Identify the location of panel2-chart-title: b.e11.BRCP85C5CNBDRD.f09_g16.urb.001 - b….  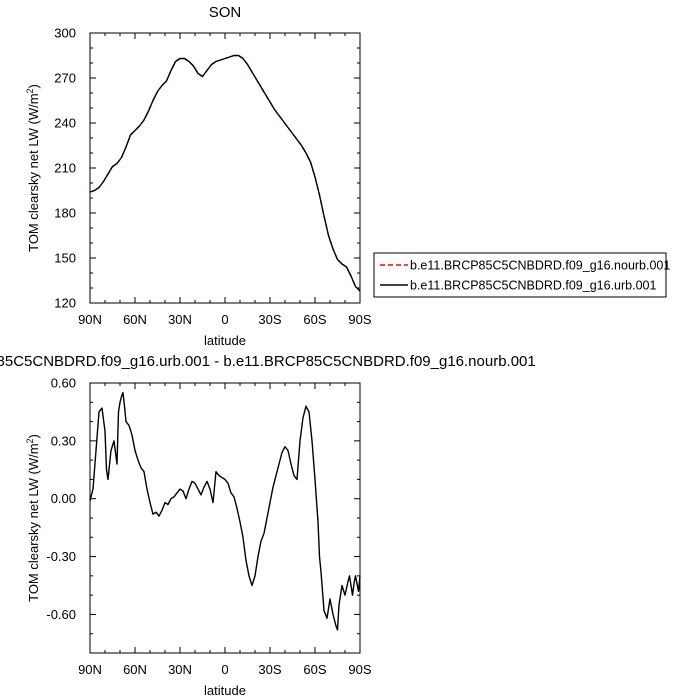
(268, 361).